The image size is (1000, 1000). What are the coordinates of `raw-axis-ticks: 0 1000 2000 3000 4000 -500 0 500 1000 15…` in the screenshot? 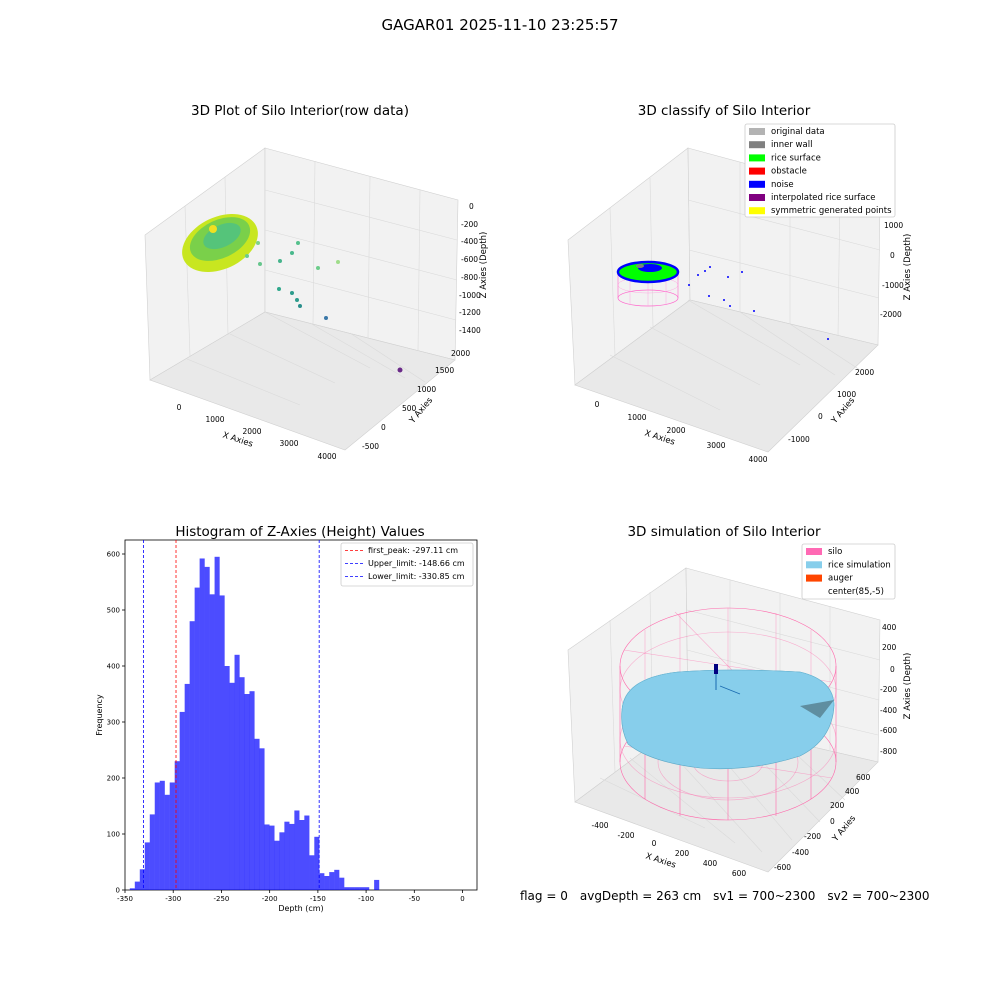 It's located at (329, 331).